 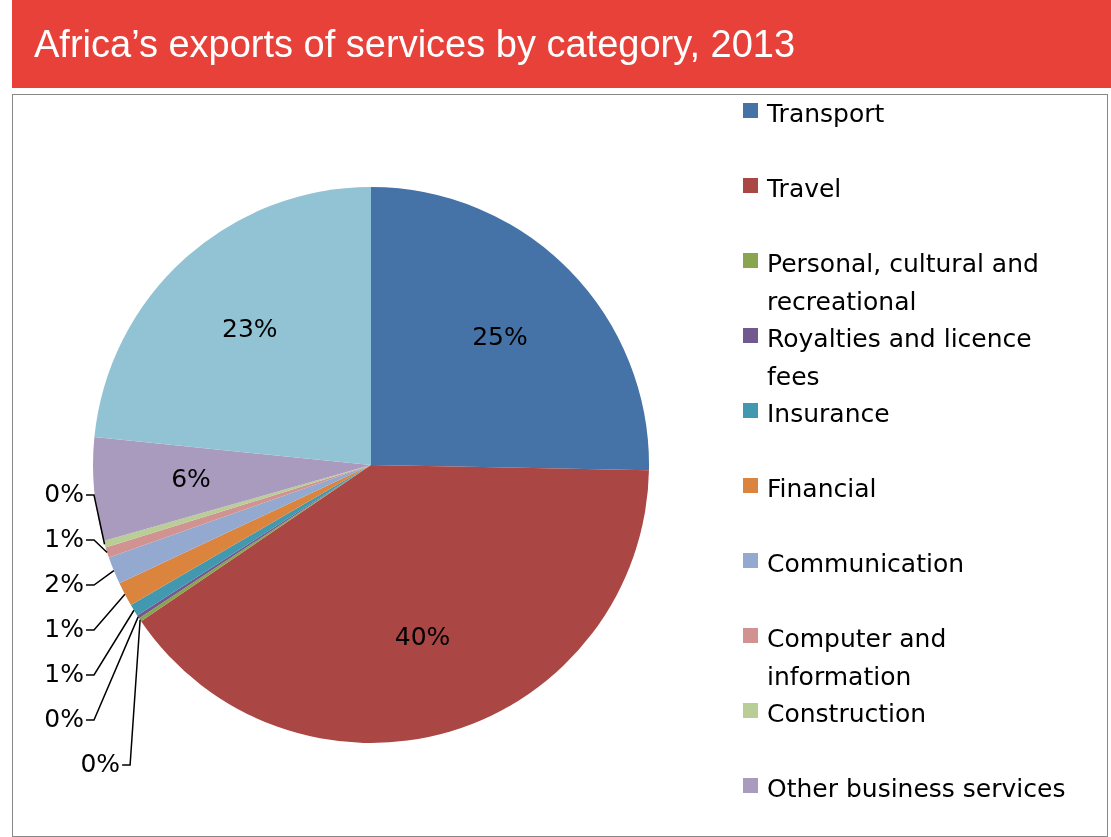 I want to click on legend-label: Construction, so click(x=847, y=714).